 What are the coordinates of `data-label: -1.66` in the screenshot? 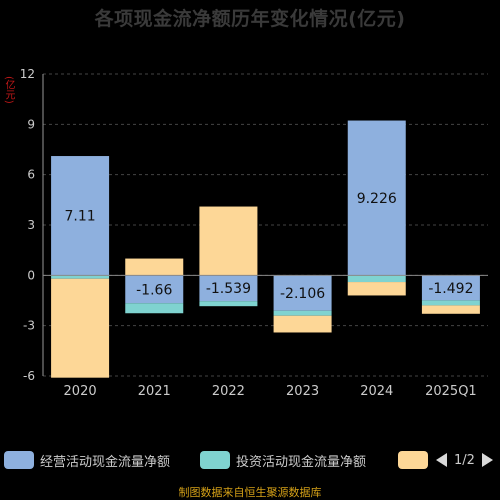 It's located at (154, 290).